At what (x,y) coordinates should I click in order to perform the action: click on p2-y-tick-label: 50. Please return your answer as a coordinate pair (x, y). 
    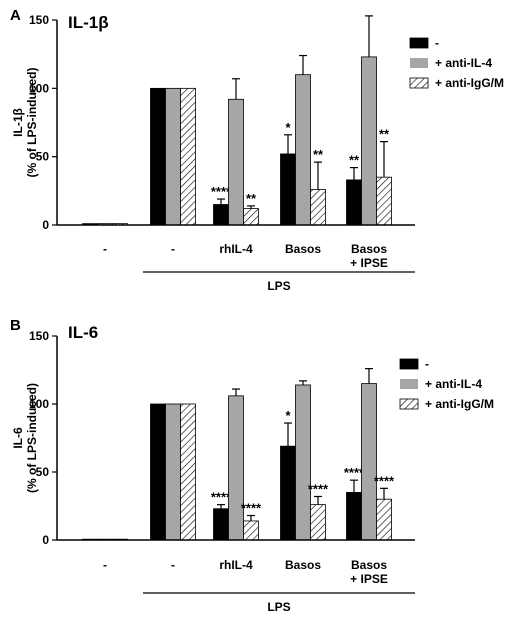
    Looking at the image, I should click on (43, 472).